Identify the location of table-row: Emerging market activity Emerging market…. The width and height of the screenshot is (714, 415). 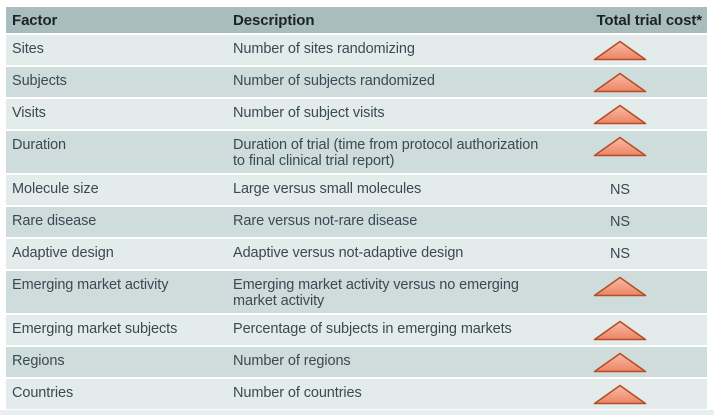
(356, 293).